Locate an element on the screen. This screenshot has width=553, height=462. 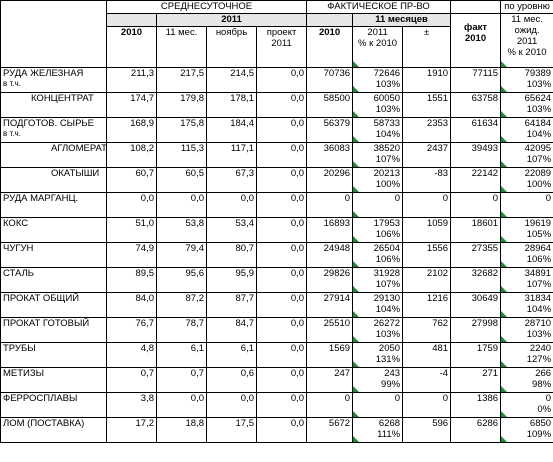
cell-fact-2011-pct: 104% is located at coordinates (388, 134).